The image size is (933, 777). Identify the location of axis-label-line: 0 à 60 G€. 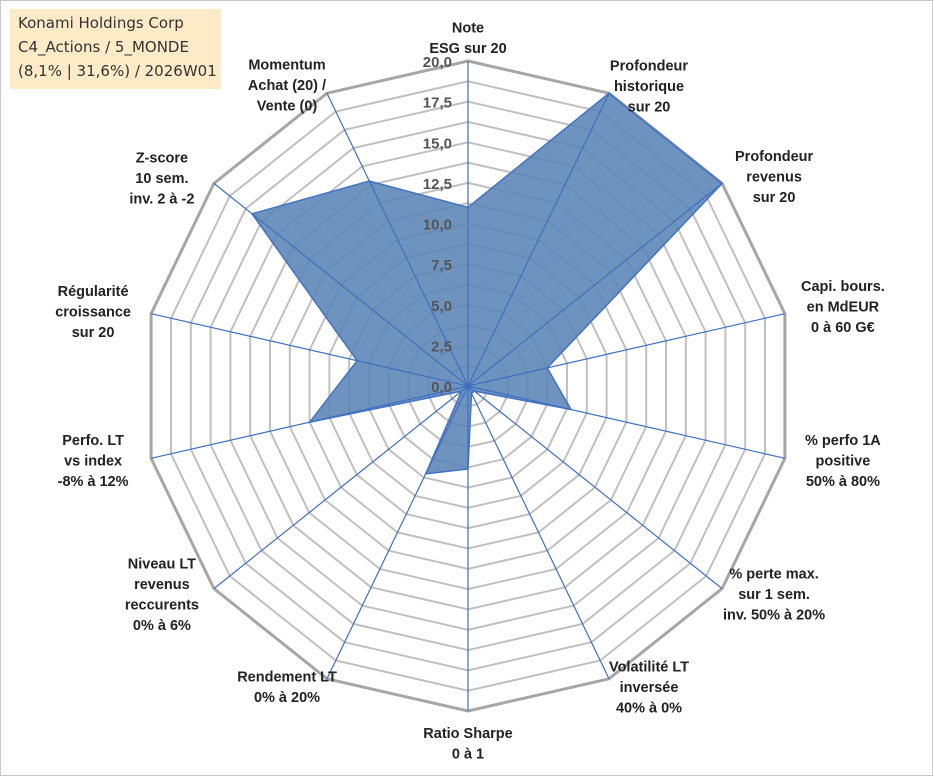
(843, 328).